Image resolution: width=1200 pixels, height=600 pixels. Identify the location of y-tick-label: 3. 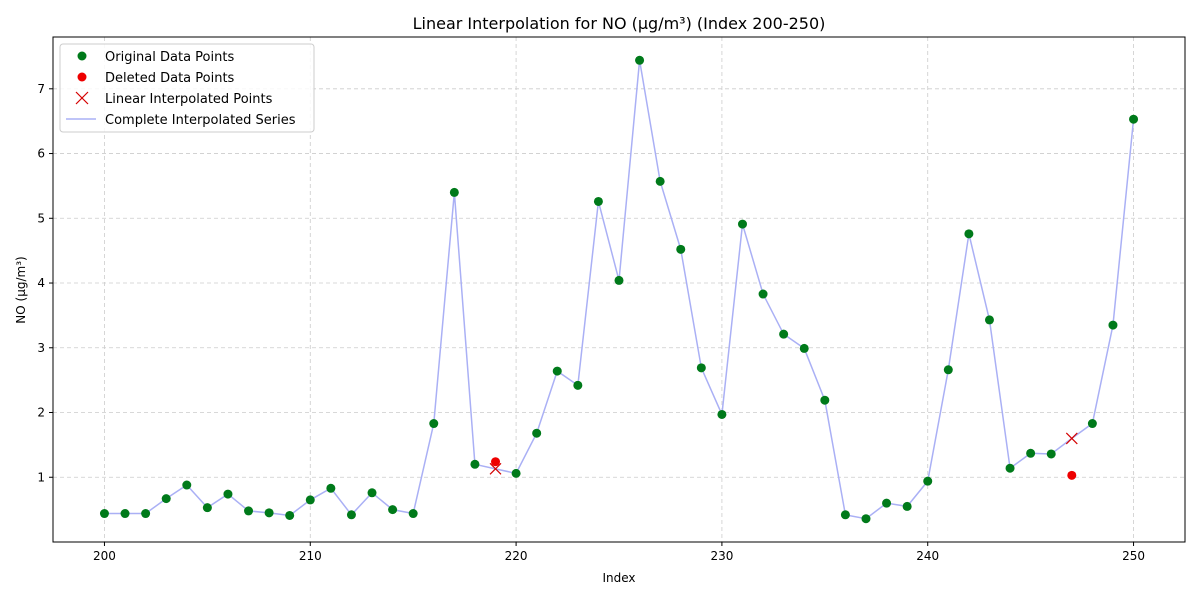
(41, 348).